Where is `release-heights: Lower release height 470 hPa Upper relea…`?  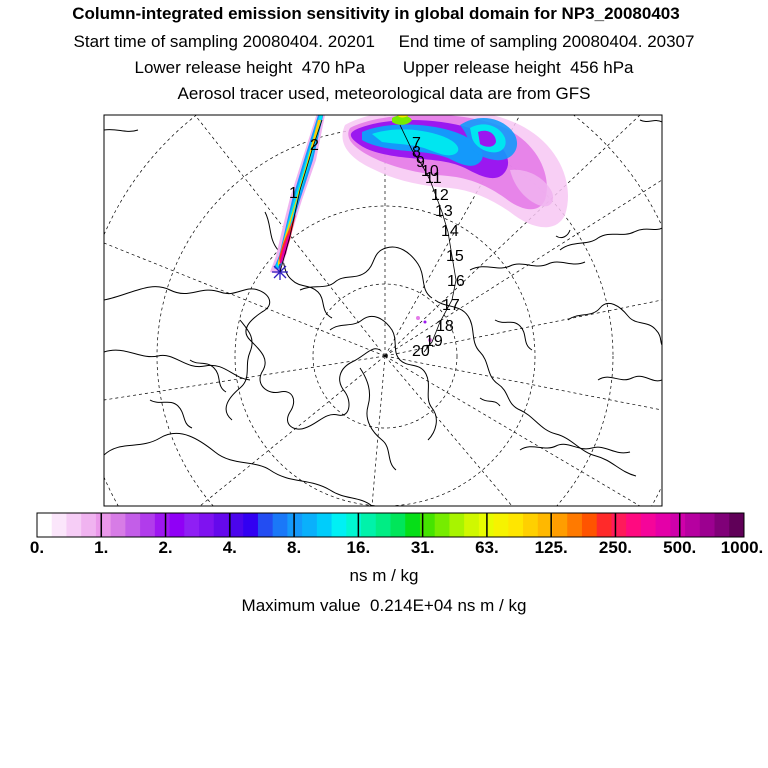 release-heights: Lower release height 470 hPa Upper relea… is located at coordinates (384, 68).